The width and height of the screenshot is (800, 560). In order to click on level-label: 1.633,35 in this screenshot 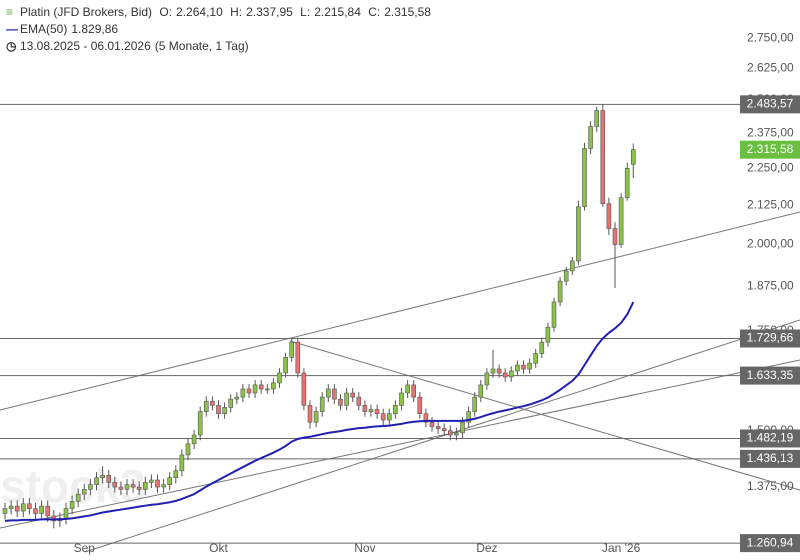, I will do `click(770, 375)`.